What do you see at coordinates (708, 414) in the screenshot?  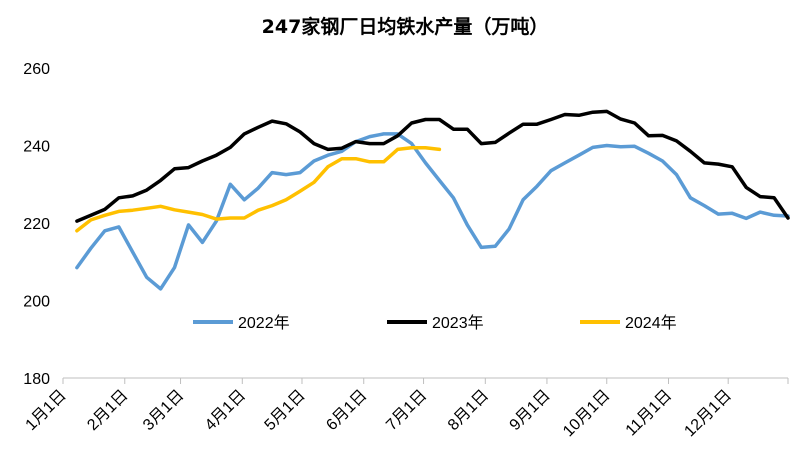 I see `x-tick-label: 12月1日` at bounding box center [708, 414].